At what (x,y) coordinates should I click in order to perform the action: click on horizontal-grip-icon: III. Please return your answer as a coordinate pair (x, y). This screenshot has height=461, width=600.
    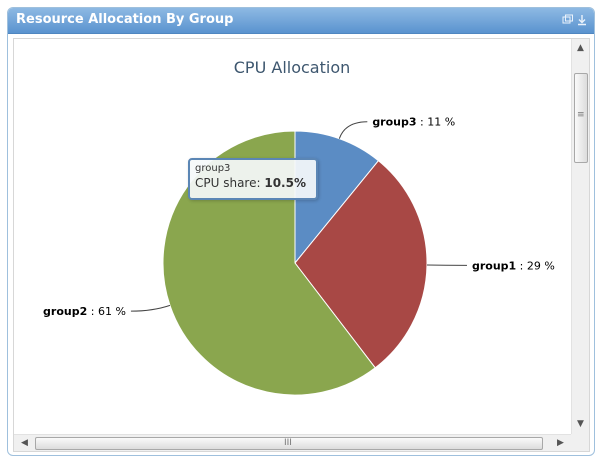
    Looking at the image, I should click on (288, 443).